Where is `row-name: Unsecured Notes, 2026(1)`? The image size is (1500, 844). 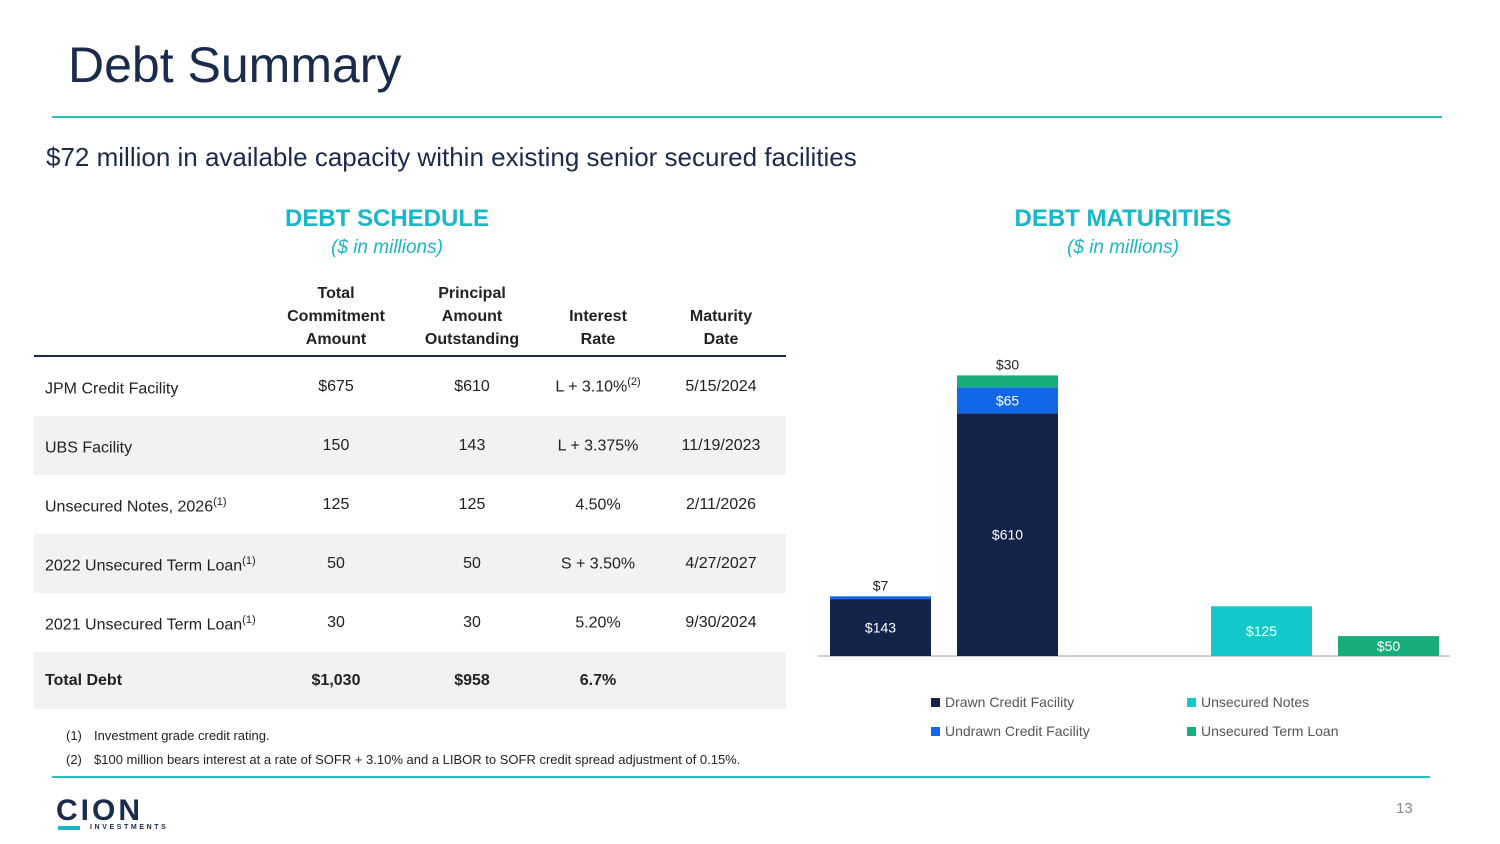
row-name: Unsecured Notes, 2026(1) is located at coordinates (136, 505).